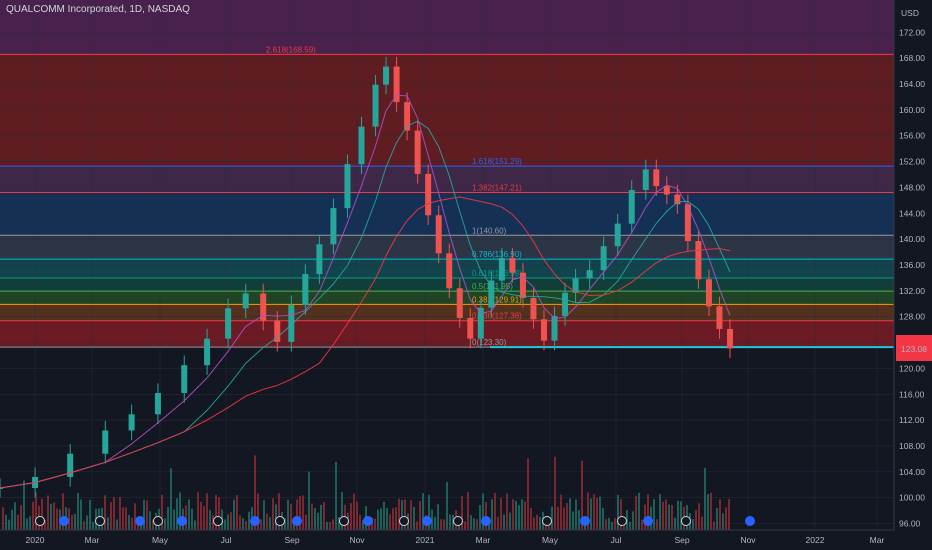 Image resolution: width=932 pixels, height=550 pixels. What do you see at coordinates (497, 254) in the screenshot?
I see `fib-level-label-0.786: 0.786(136.90)` at bounding box center [497, 254].